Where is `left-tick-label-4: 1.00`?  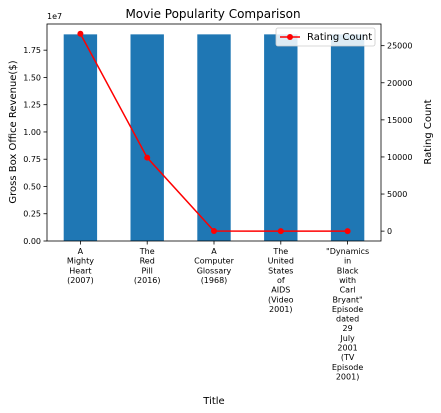 left-tick-label-4: 1.00 is located at coordinates (32, 132).